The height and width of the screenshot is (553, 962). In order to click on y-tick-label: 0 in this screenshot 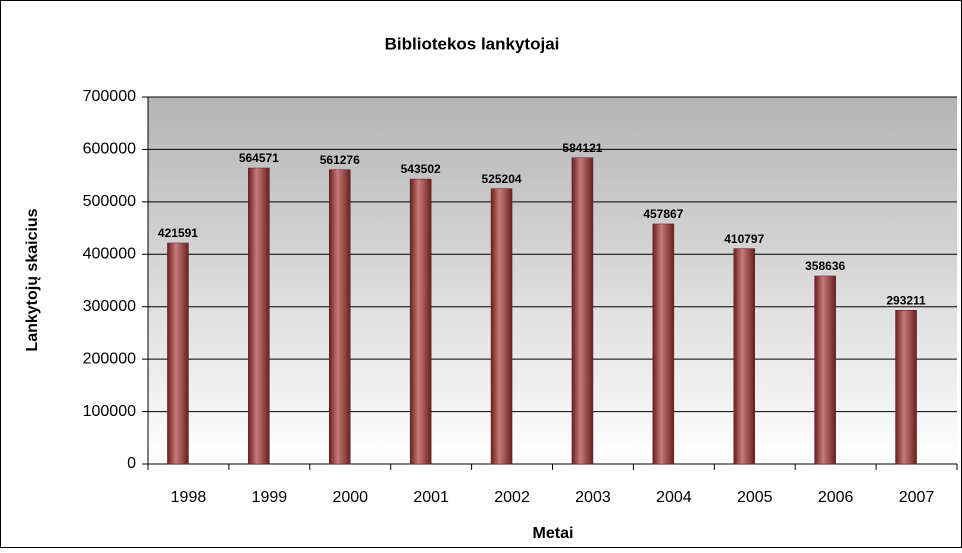, I will do `click(131, 463)`.